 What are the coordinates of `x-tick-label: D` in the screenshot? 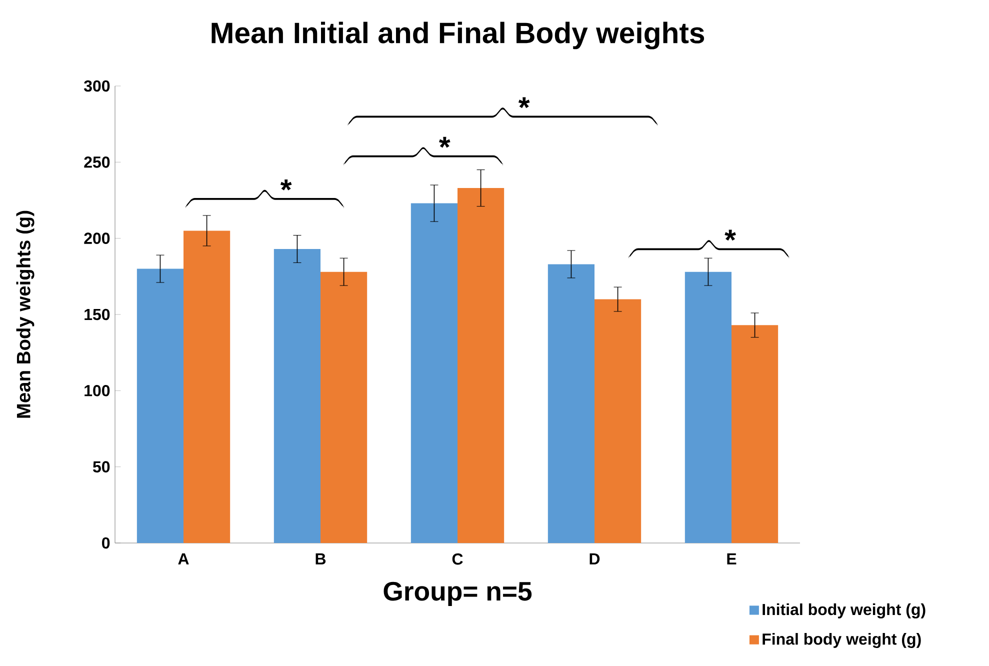 It's located at (595, 558).